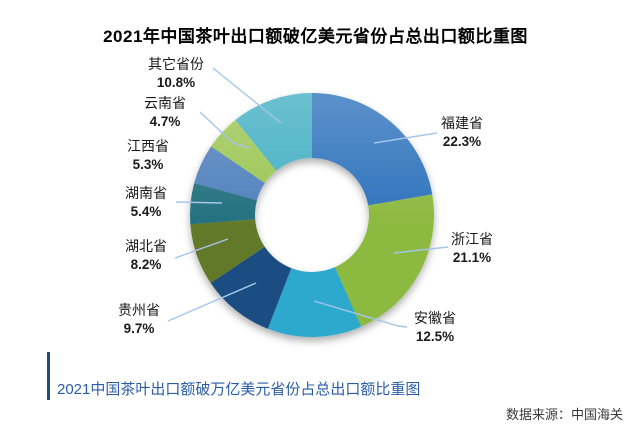 This screenshot has width=631, height=429. I want to click on slice-label-name: 湖北省, so click(146, 247).